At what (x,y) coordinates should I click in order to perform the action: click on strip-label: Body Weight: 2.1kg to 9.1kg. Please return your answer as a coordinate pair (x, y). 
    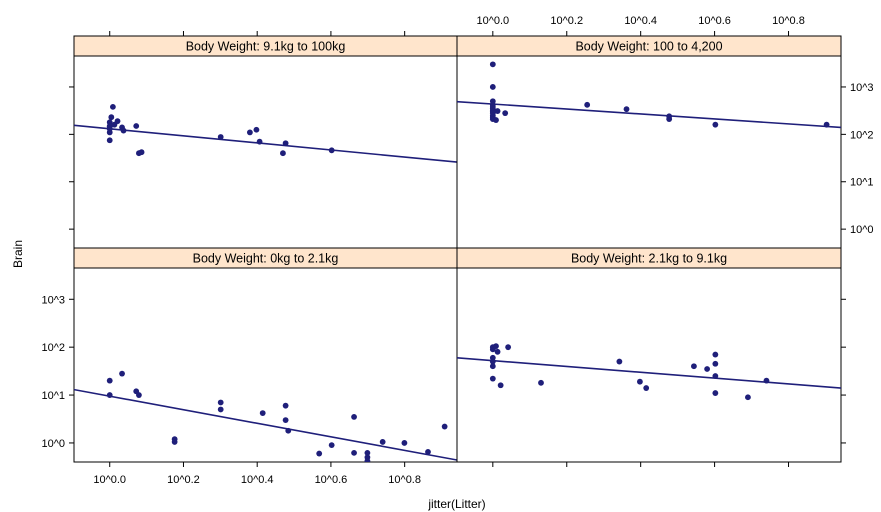
    Looking at the image, I should click on (649, 259).